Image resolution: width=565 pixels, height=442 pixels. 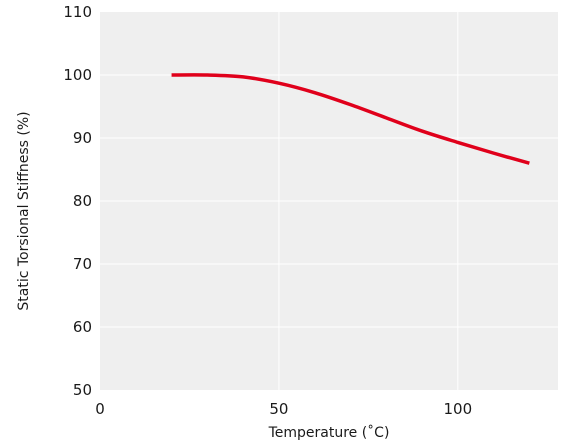 I want to click on y-tick-label: 50, so click(x=82, y=390).